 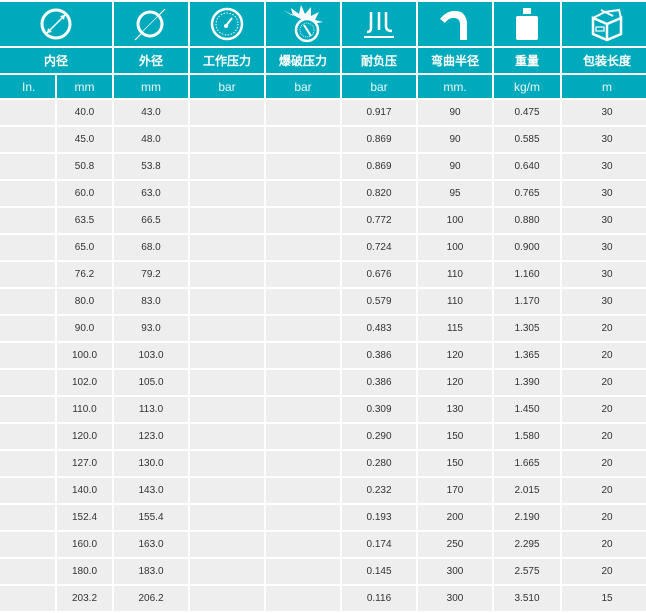 I want to click on table-row: 160.0 163.0 0.174 250 2.295 20, so click(x=323, y=545).